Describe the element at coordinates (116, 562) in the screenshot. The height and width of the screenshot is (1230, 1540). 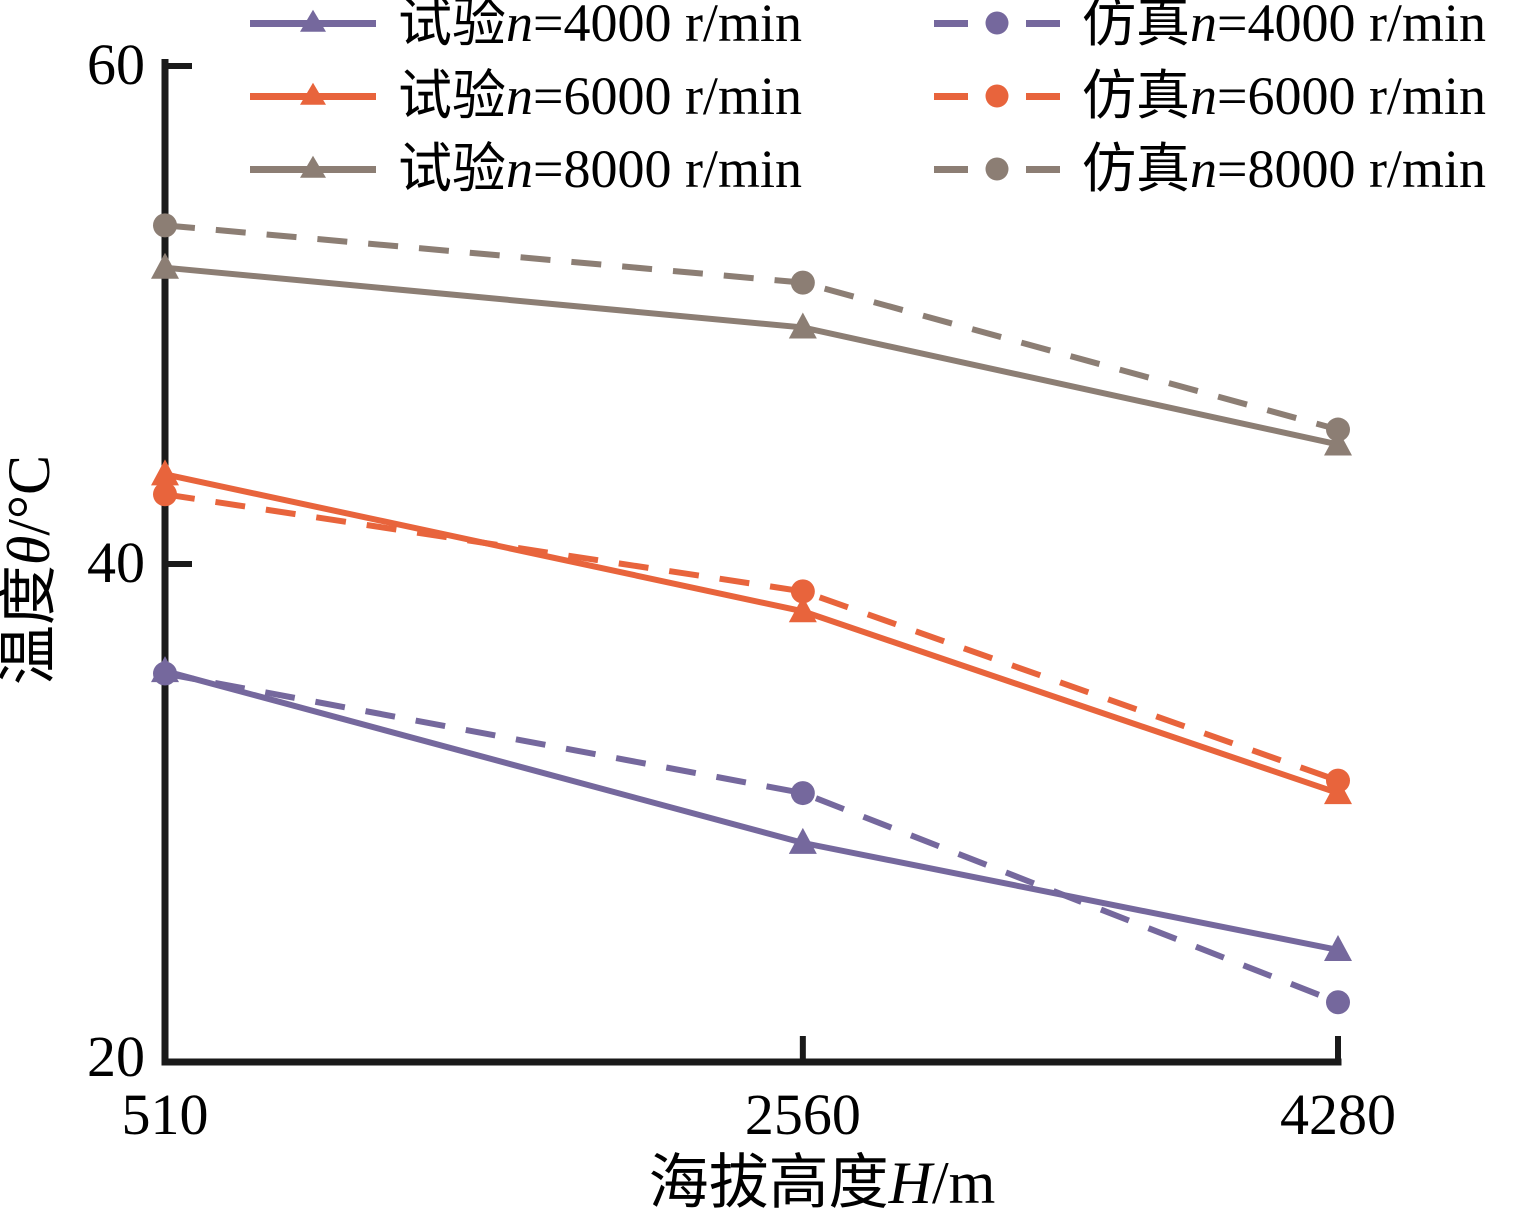
I see `y-tick-label: 40` at that location.